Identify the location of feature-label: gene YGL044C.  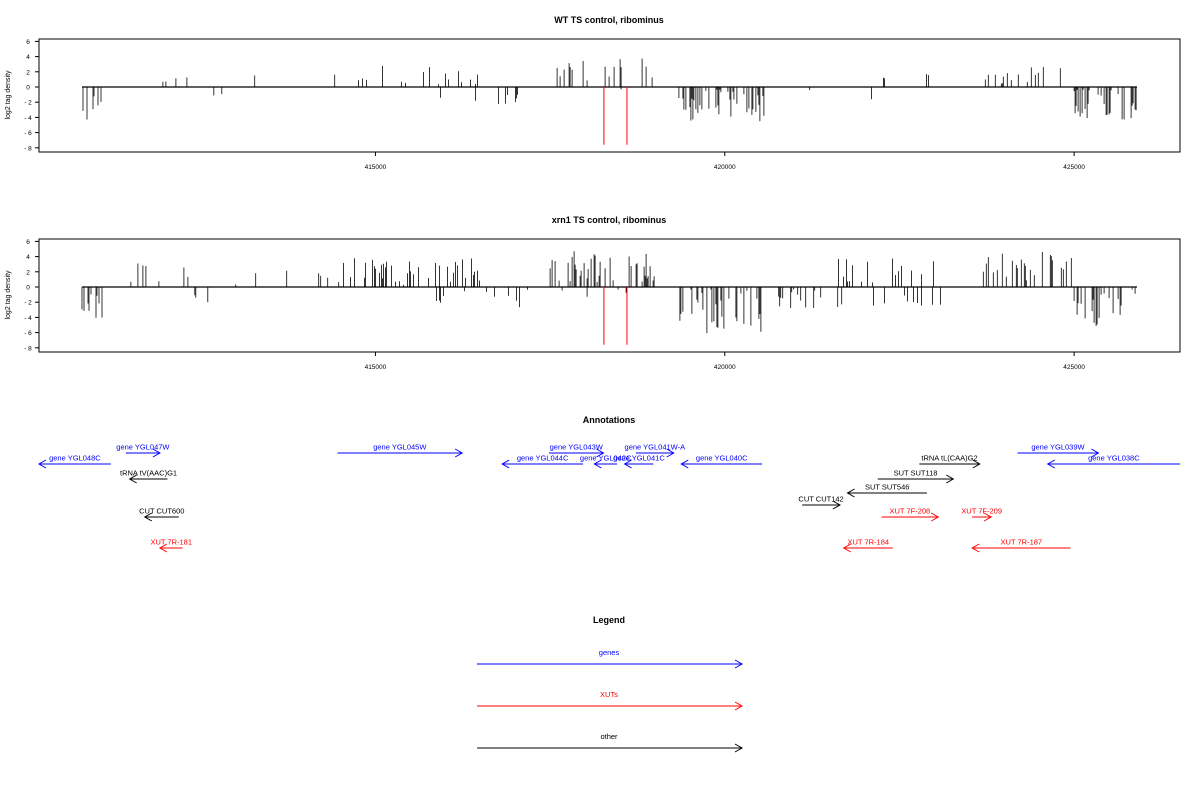
(543, 458).